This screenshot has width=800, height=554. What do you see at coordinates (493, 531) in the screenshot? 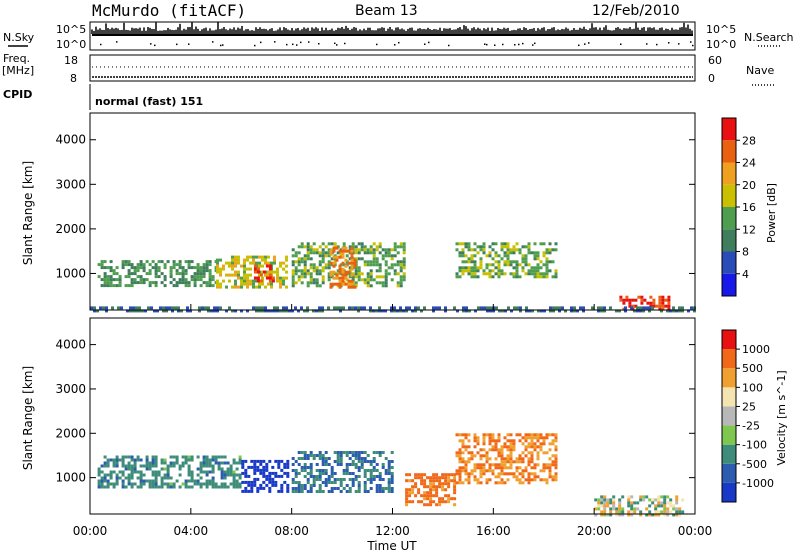
I see `time-xtick-label: 16:00` at bounding box center [493, 531].